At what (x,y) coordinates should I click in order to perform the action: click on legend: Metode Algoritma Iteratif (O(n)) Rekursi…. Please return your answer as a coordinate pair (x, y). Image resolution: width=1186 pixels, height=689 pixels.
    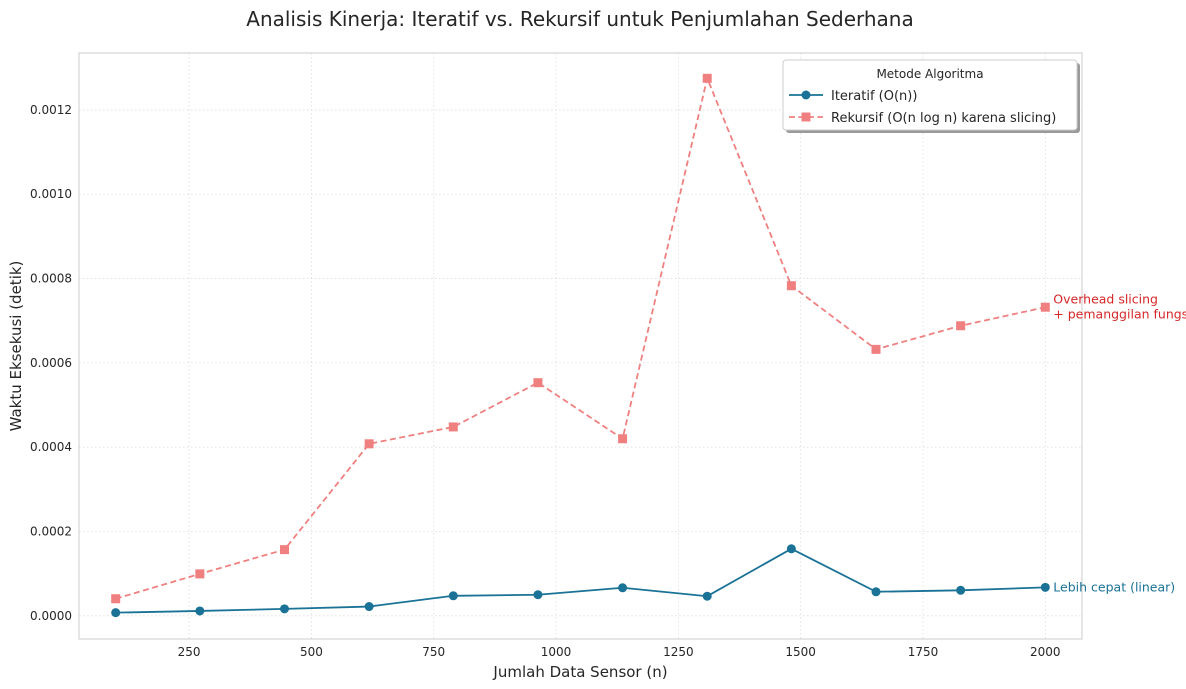
    Looking at the image, I should click on (931, 96).